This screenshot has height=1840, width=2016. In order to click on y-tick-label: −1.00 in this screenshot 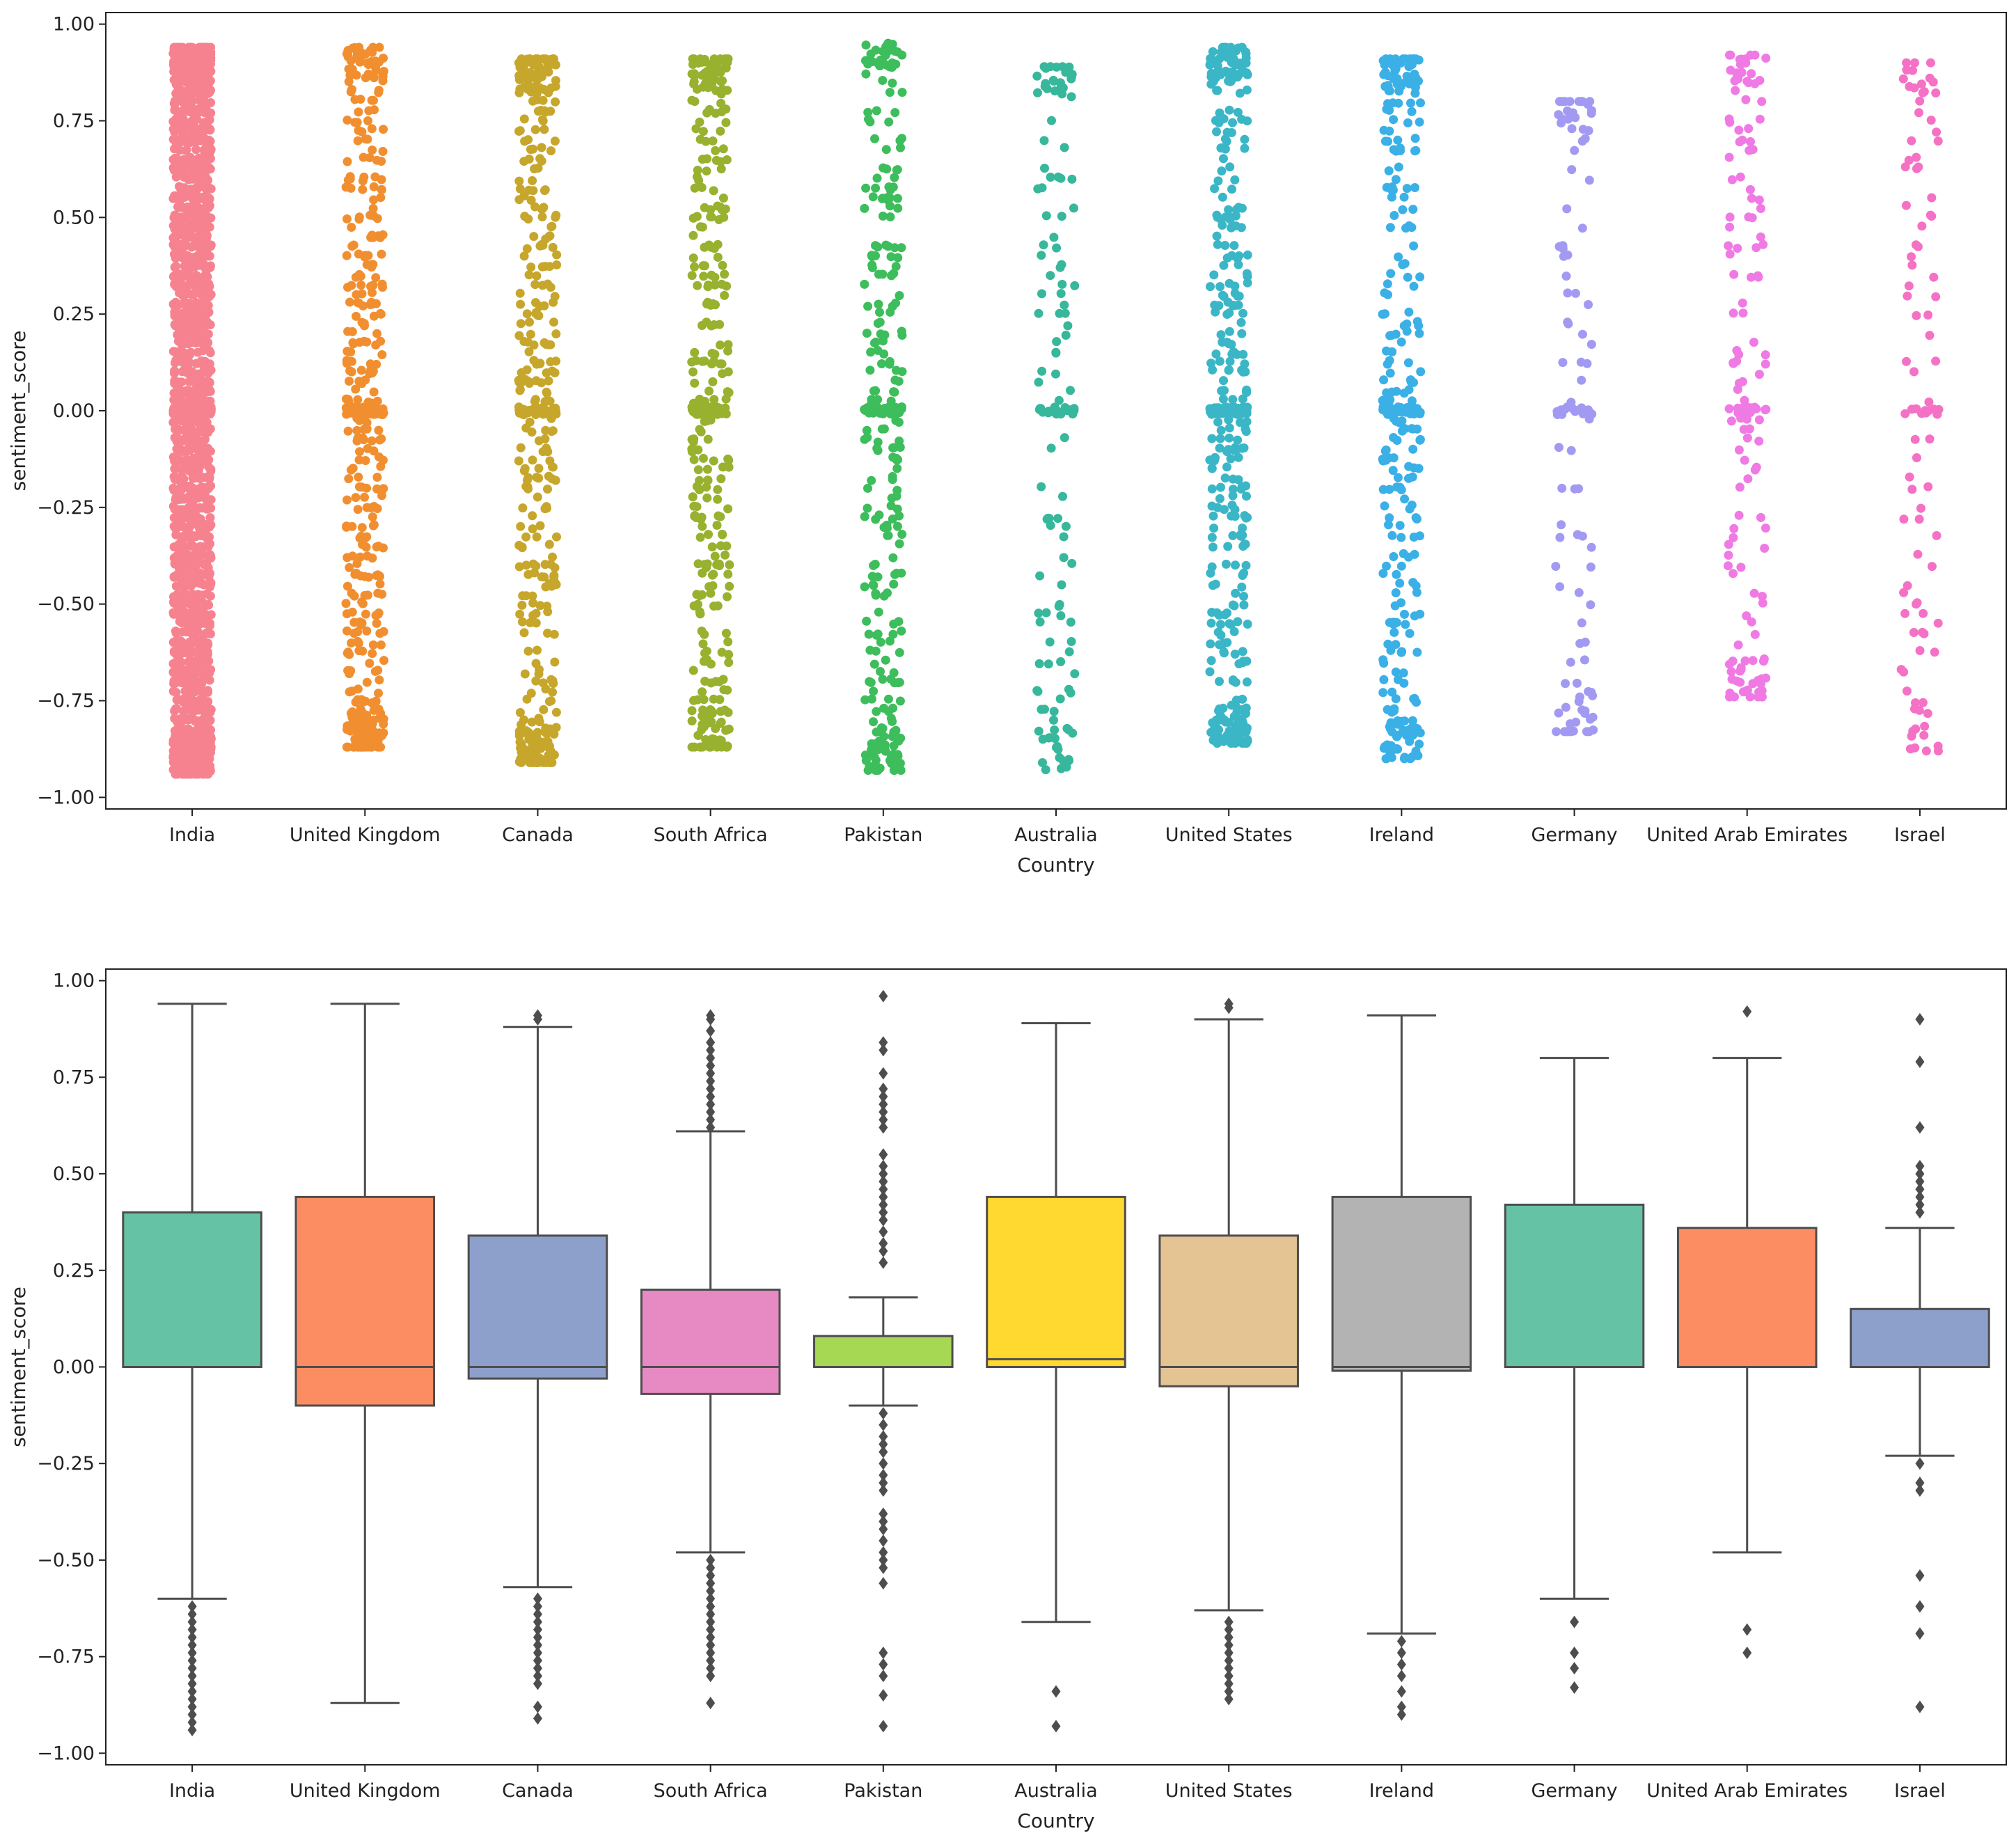, I will do `click(66, 797)`.